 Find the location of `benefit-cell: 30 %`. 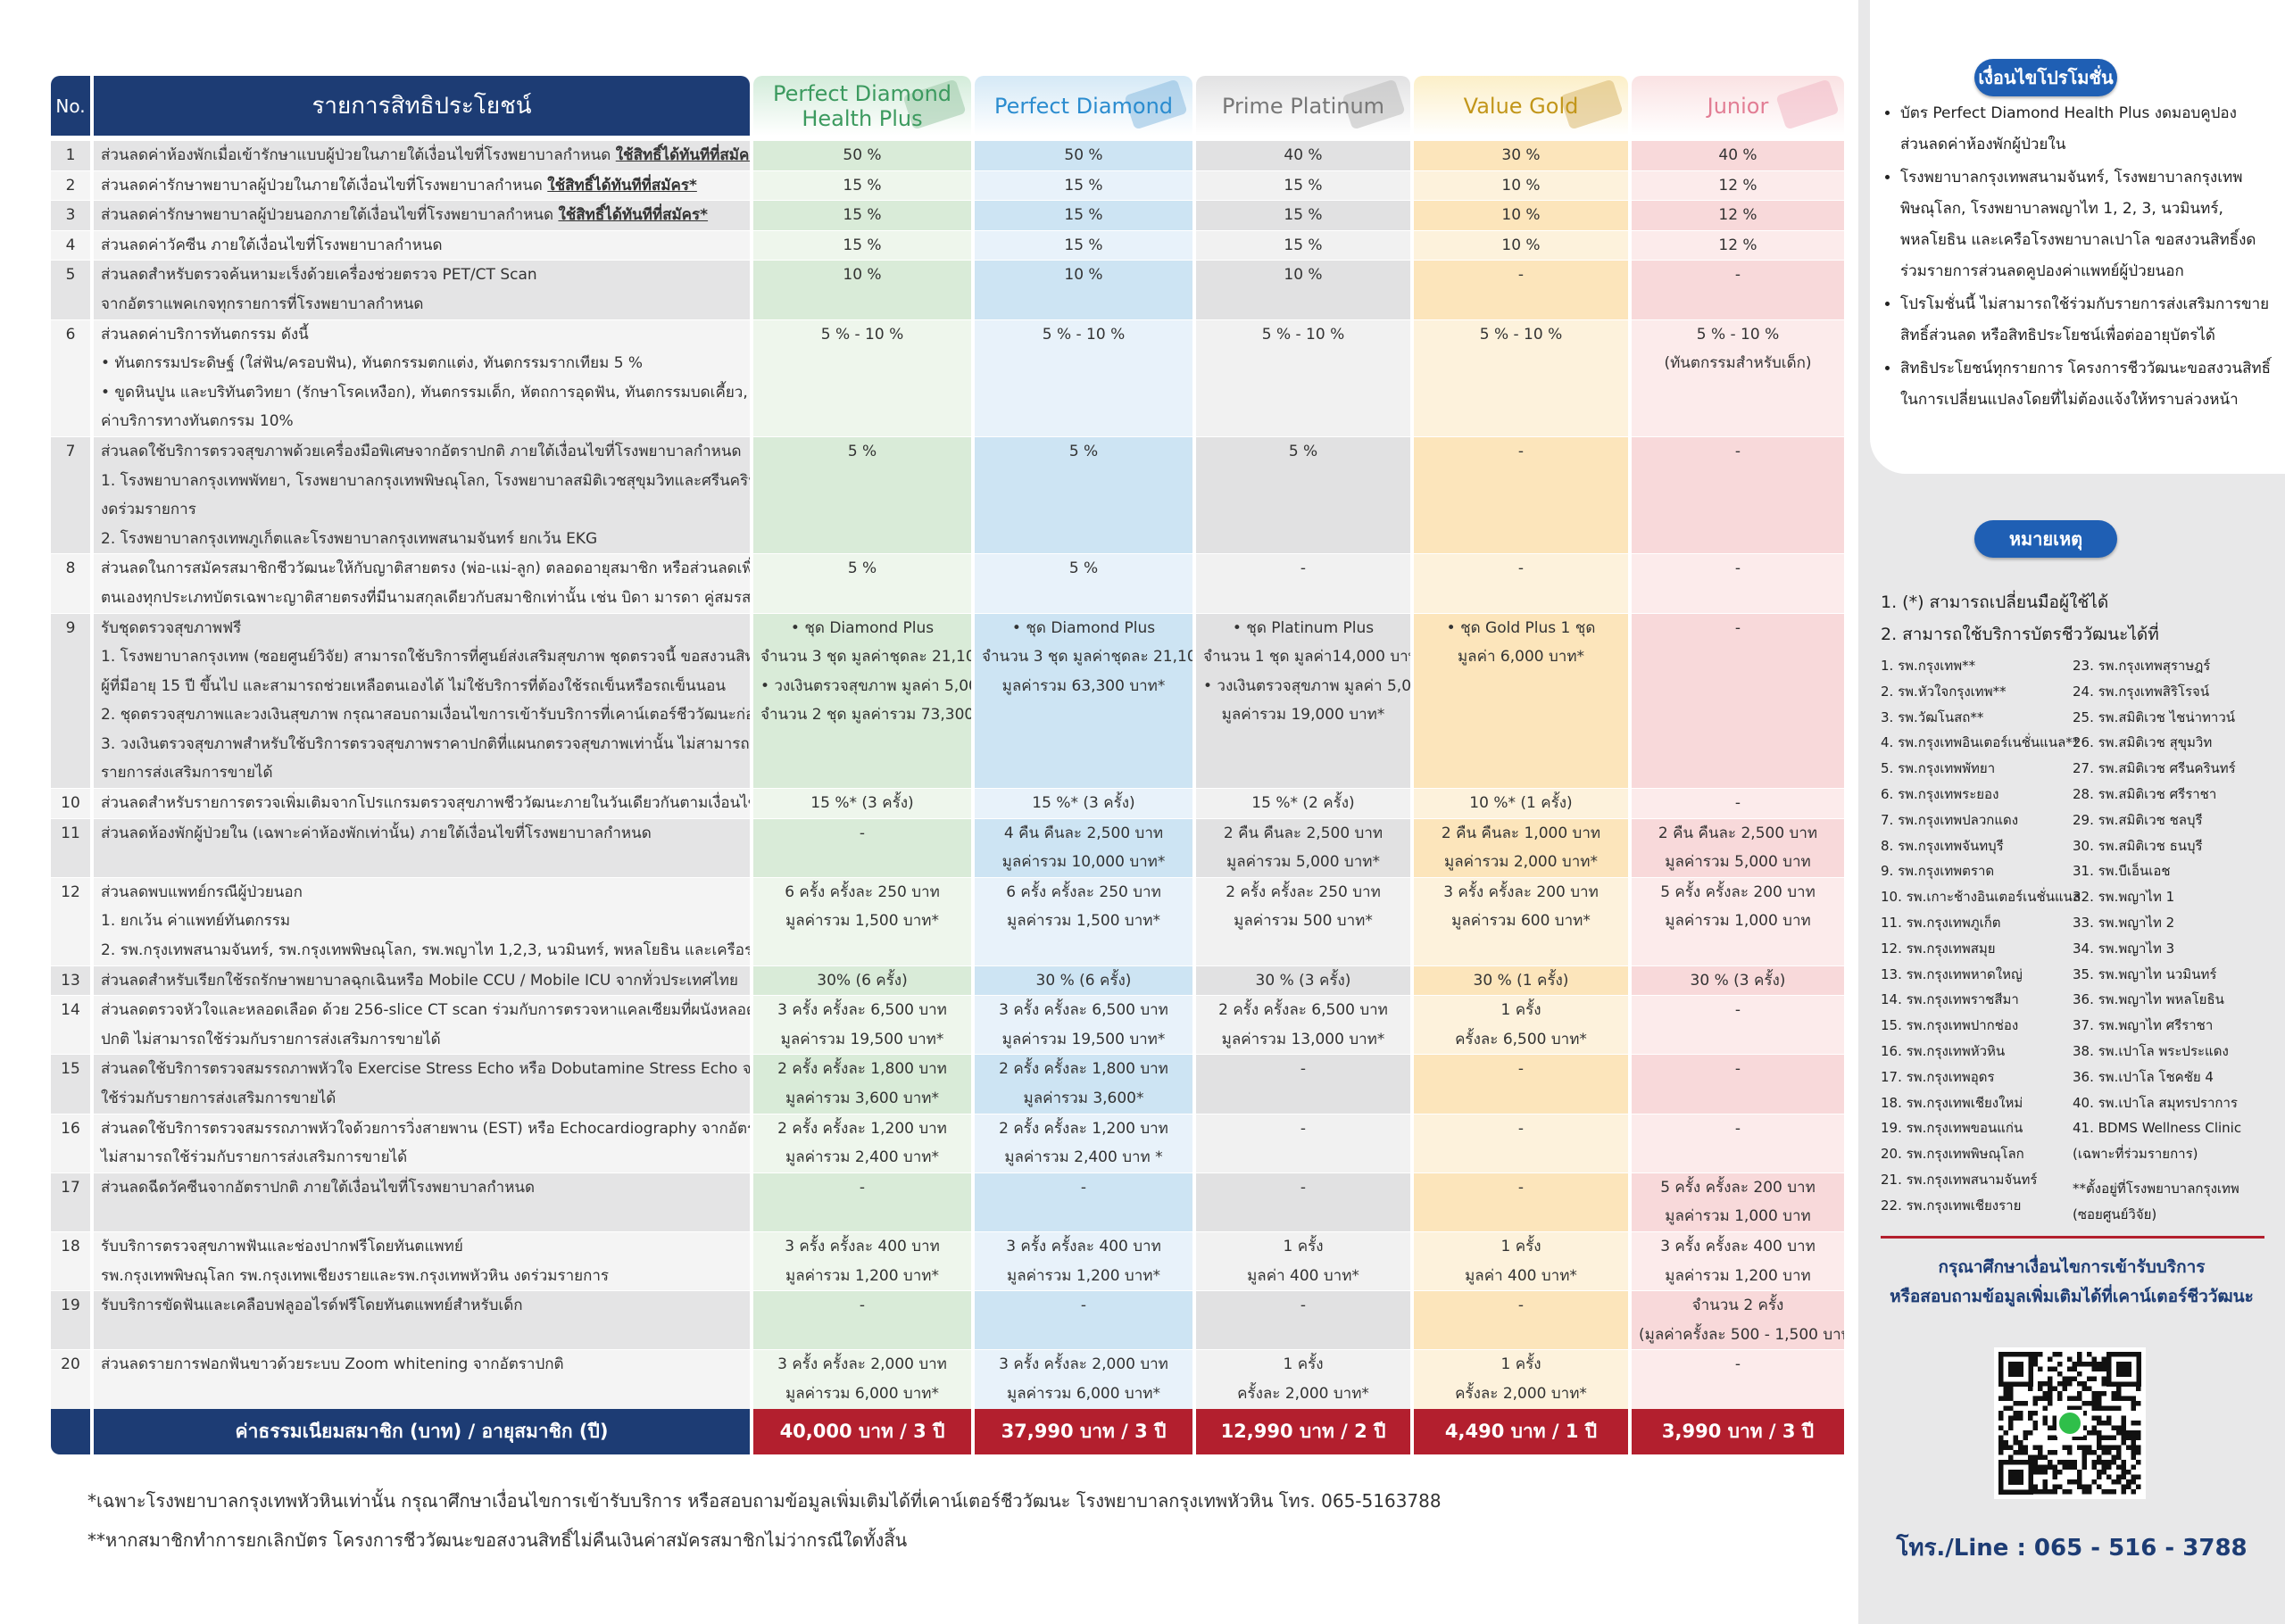

benefit-cell: 30 % is located at coordinates (1521, 156).